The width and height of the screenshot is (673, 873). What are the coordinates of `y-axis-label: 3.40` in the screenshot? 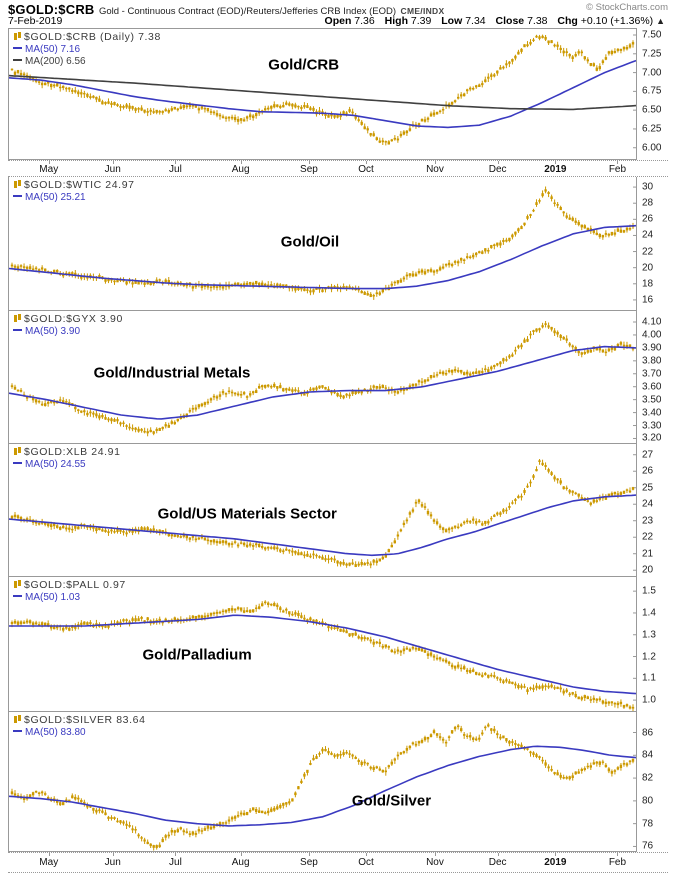 It's located at (652, 413).